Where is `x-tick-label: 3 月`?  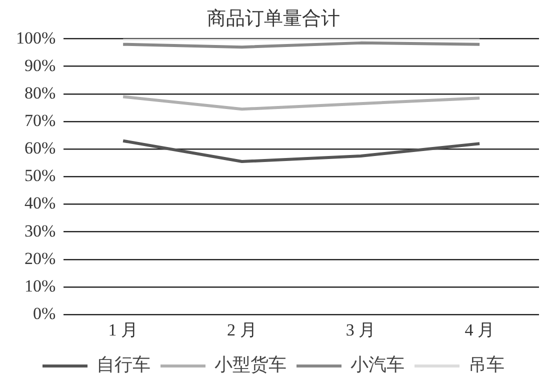 x-tick-label: 3 月 is located at coordinates (361, 330).